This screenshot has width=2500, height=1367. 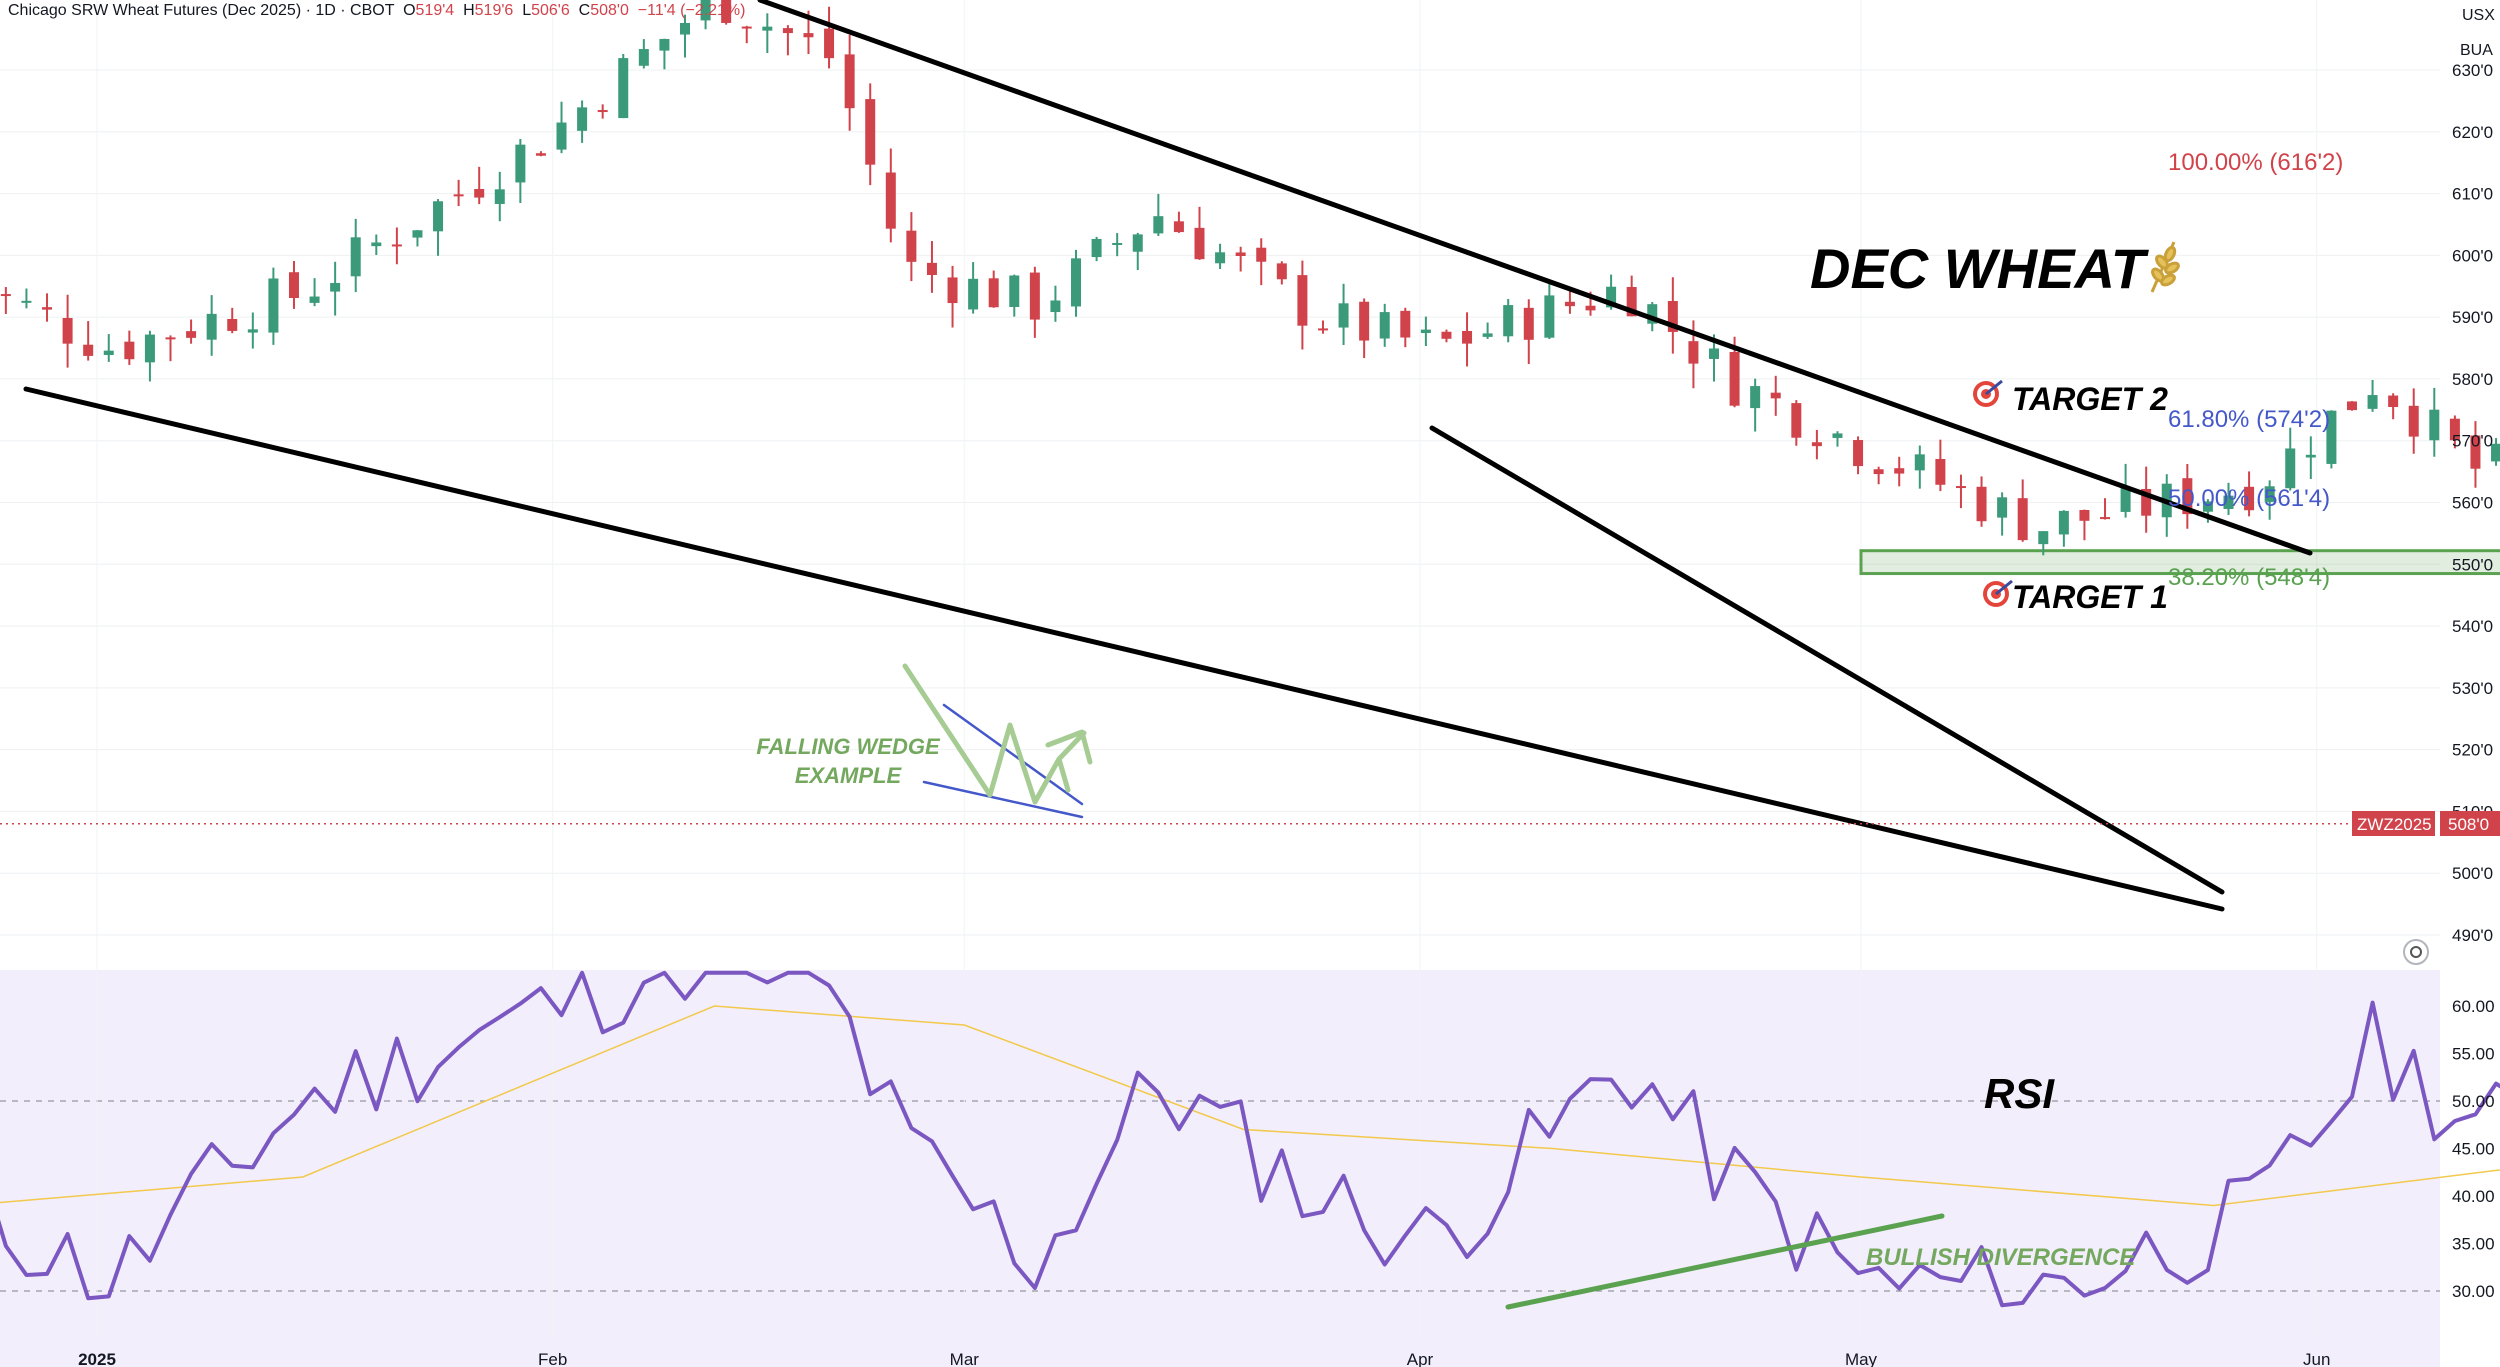 I want to click on rsi-ma-line, so click(x=1250, y=1106).